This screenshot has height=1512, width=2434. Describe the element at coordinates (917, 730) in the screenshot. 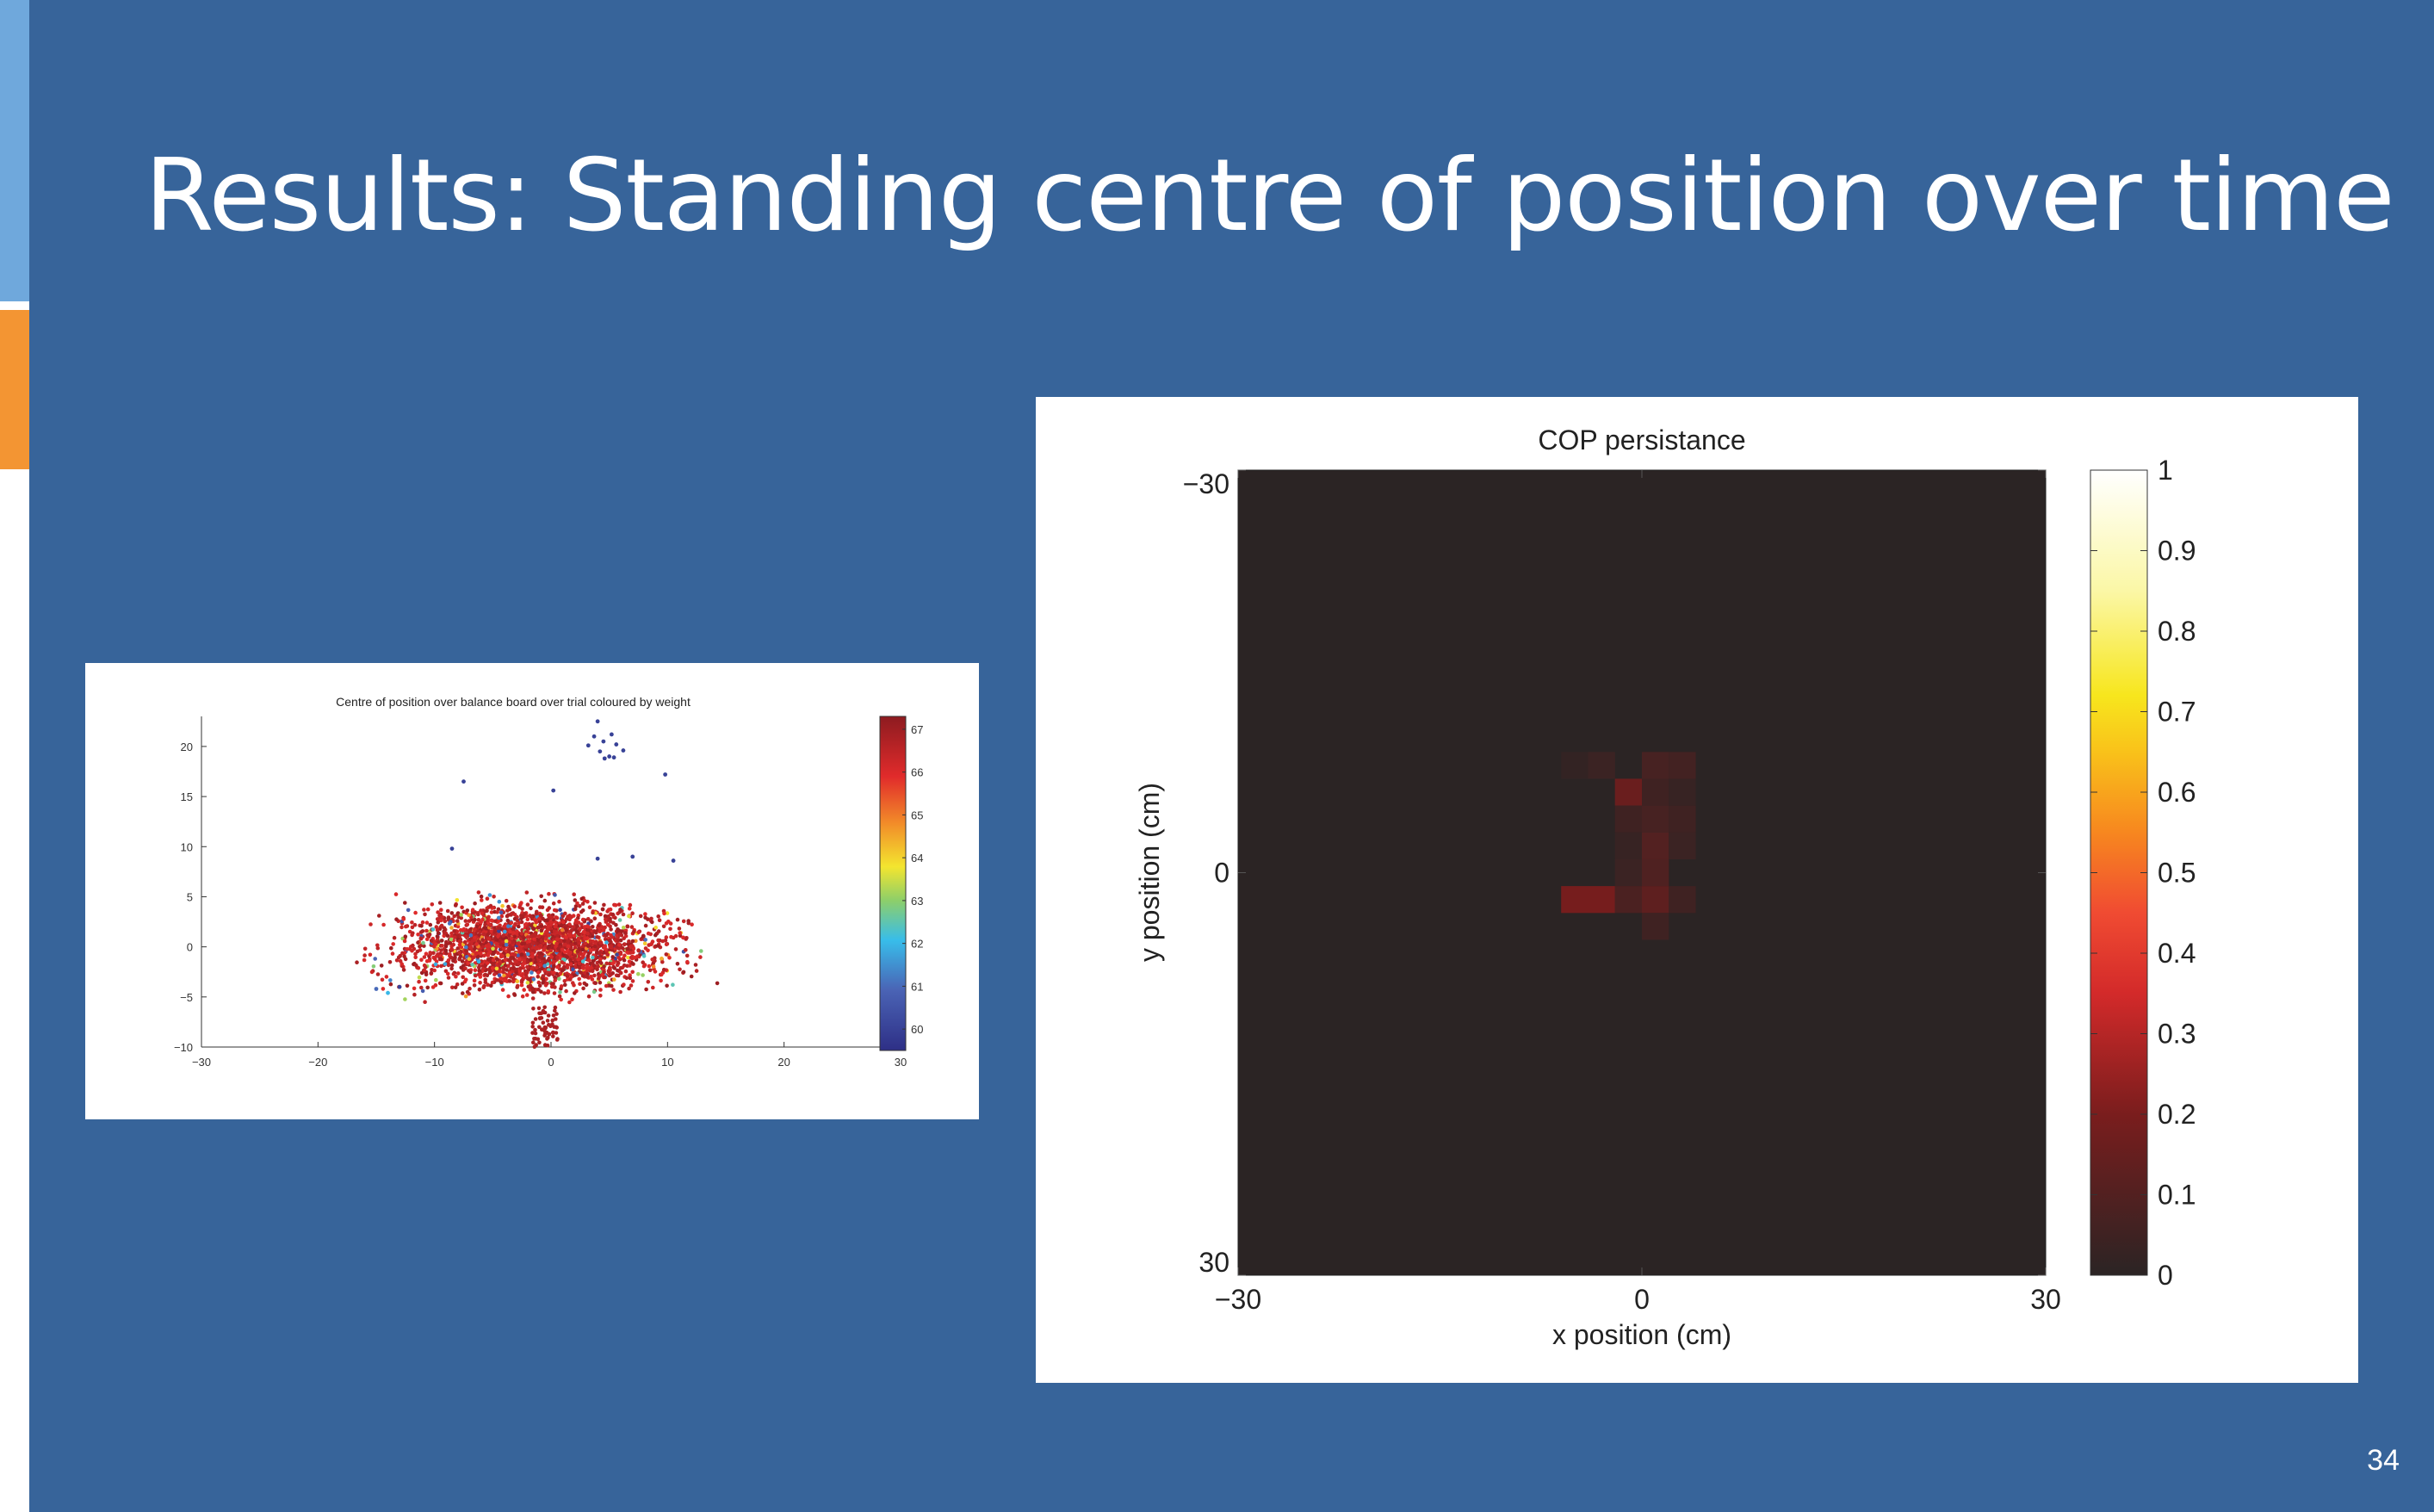

I see `scatter-colorbar-tick-label: 67` at that location.